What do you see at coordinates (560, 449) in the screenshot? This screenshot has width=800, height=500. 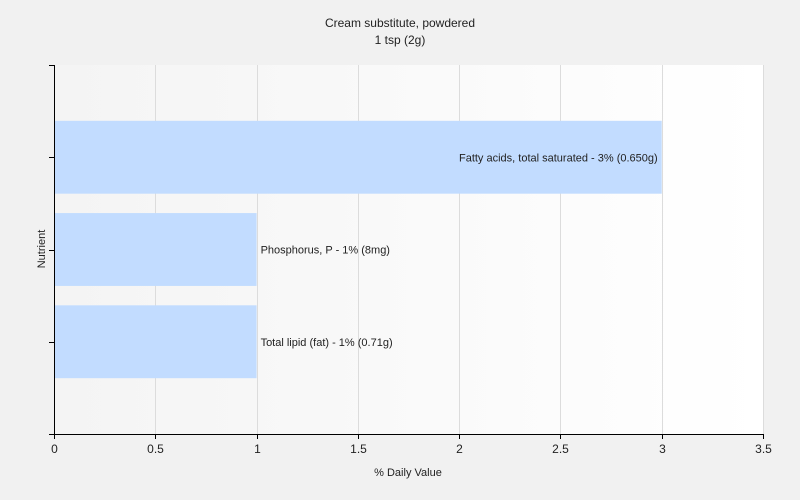 I see `x-tick-label: 2.5` at bounding box center [560, 449].